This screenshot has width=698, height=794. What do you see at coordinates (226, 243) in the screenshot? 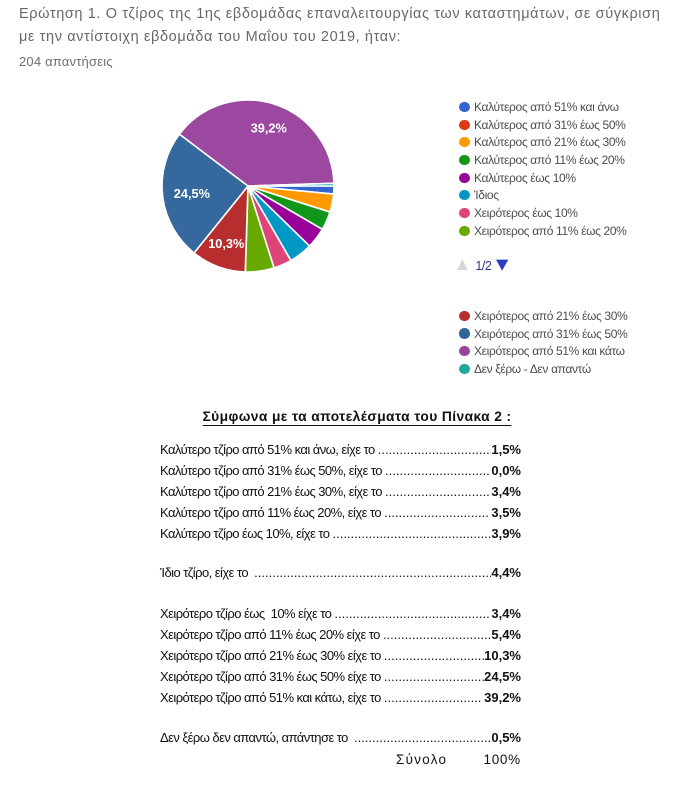
I see `svg-text: 10,3%` at bounding box center [226, 243].